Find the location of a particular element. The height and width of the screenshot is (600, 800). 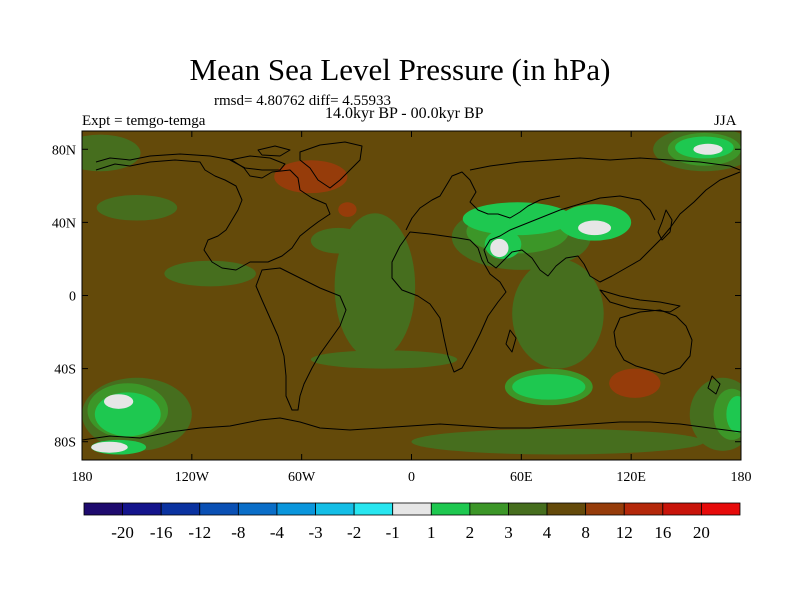

season-label: JJA is located at coordinates (725, 121).